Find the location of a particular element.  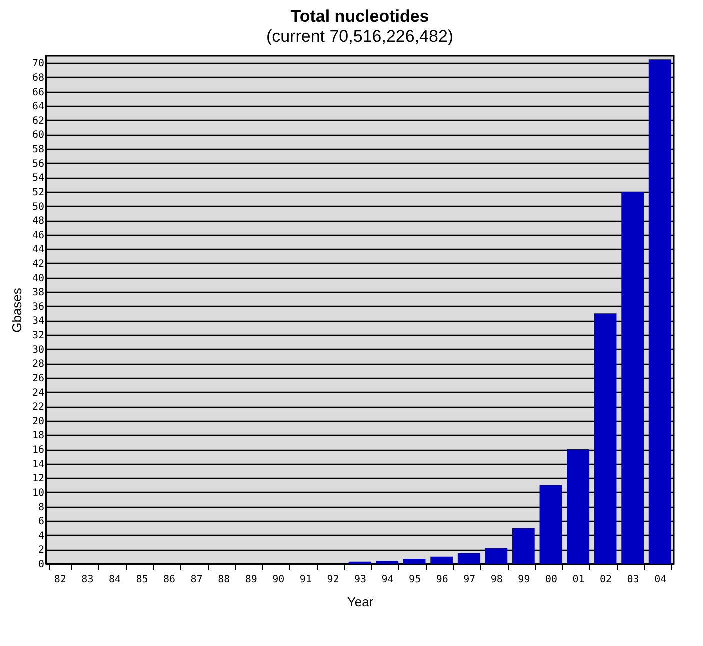

x-tick-label: 94 is located at coordinates (388, 580).